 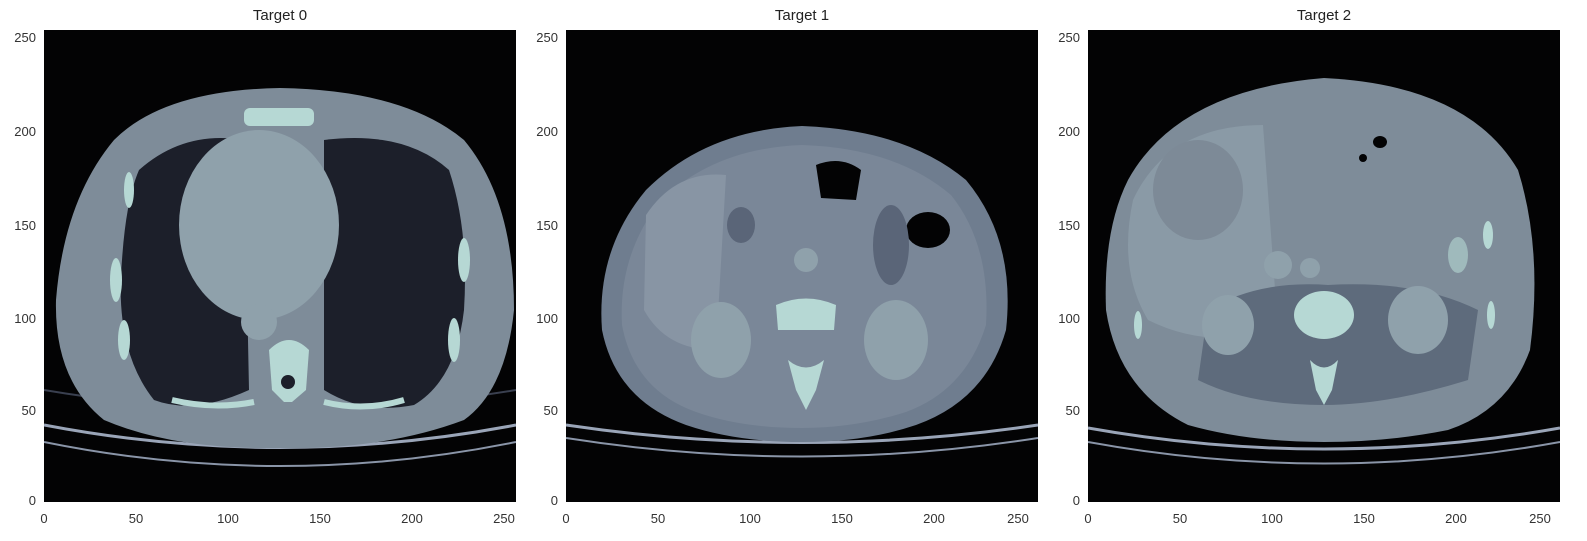 What do you see at coordinates (802, 15) in the screenshot?
I see `panel-title: Target 1` at bounding box center [802, 15].